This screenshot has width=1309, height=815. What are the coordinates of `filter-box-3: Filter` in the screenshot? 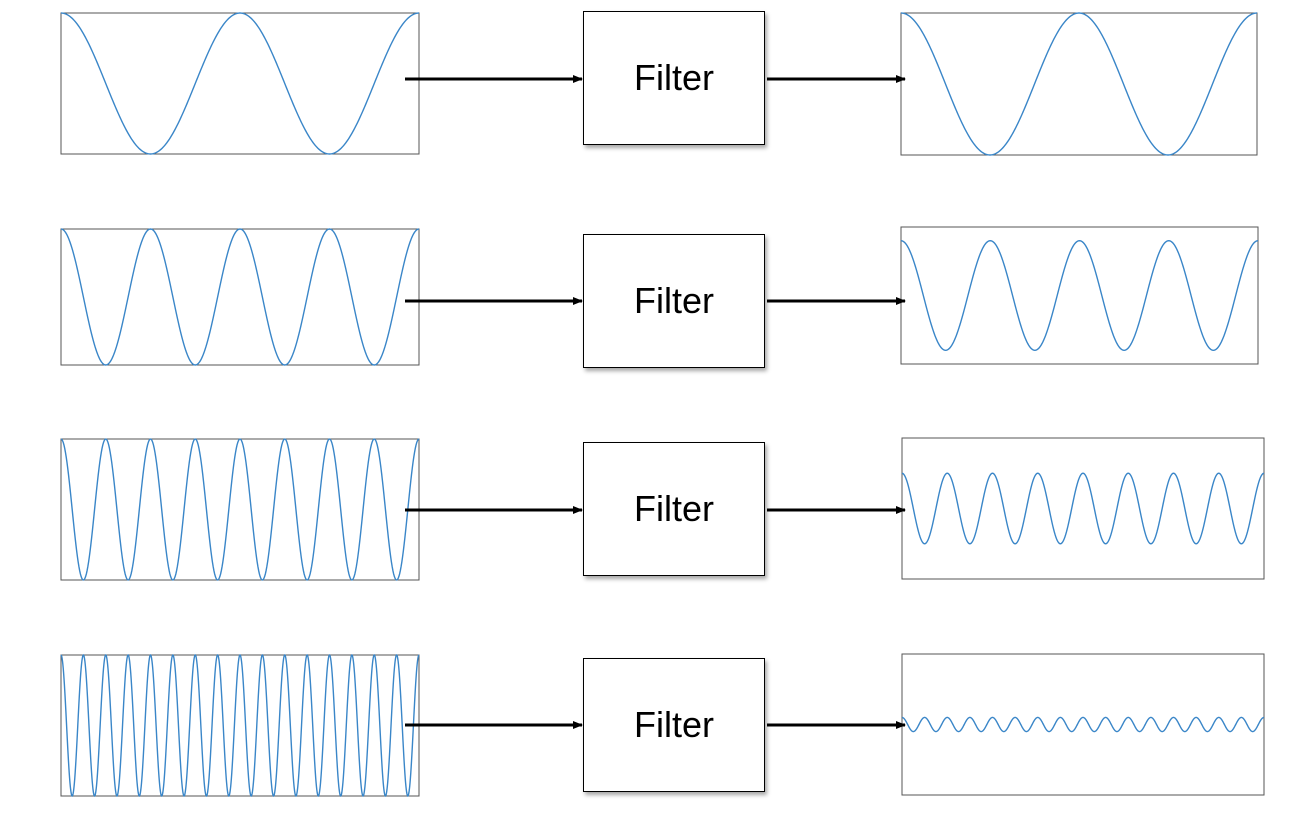 It's located at (674, 509).